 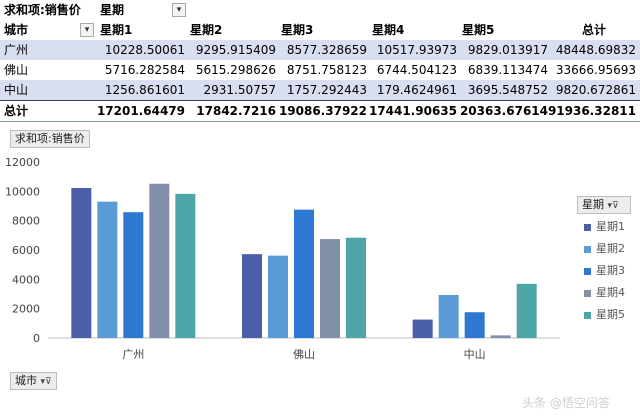 What do you see at coordinates (133, 354) in the screenshot?
I see `x-tick-label: 广州` at bounding box center [133, 354].